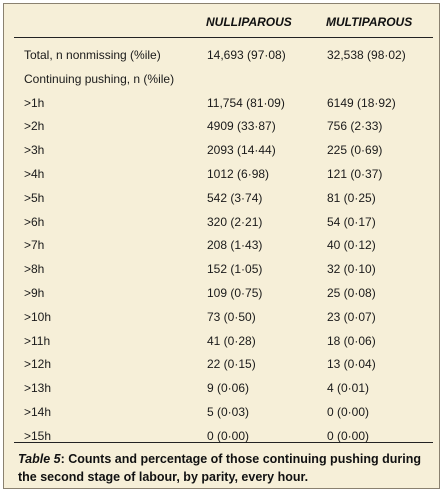 Image resolution: width=443 pixels, height=492 pixels. I want to click on header-divider, so click(223, 37).